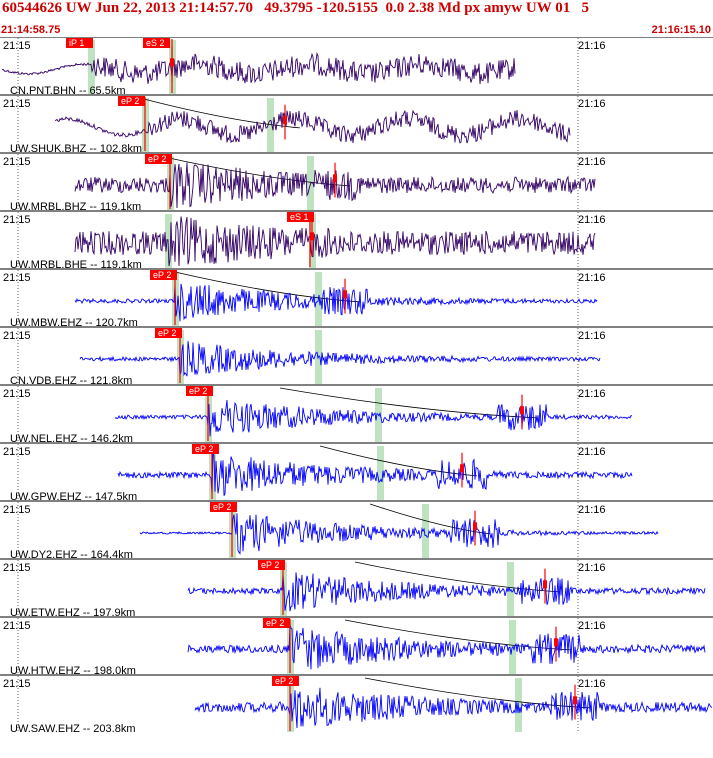  Describe the element at coordinates (71, 381) in the screenshot. I see `station-label: CN.VDB.EHZ -- 121.8km` at that location.